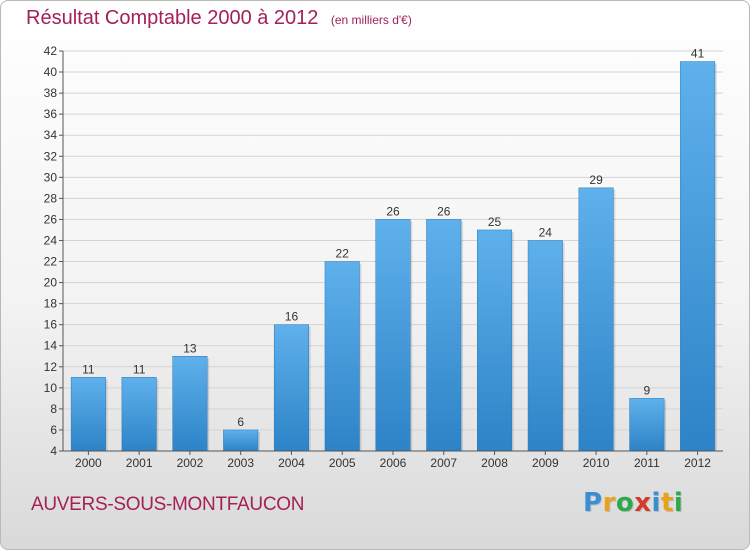 This screenshot has height=550, width=750. What do you see at coordinates (51, 240) in the screenshot?
I see `y-tick-label: 24` at bounding box center [51, 240].